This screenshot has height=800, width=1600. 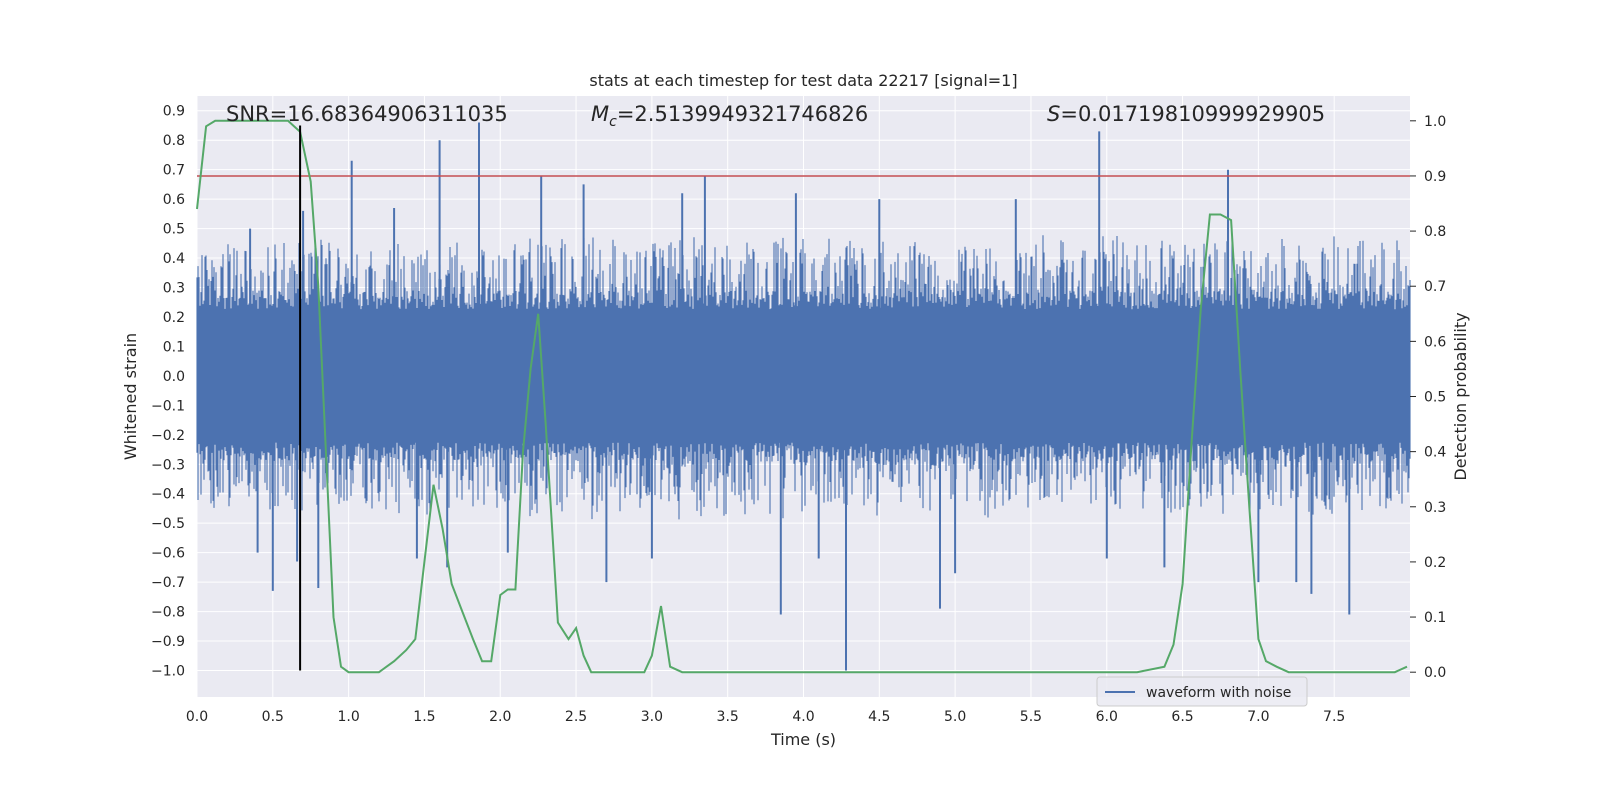 What do you see at coordinates (1460, 396) in the screenshot?
I see `y2-axis-label: Detection probability` at bounding box center [1460, 396].